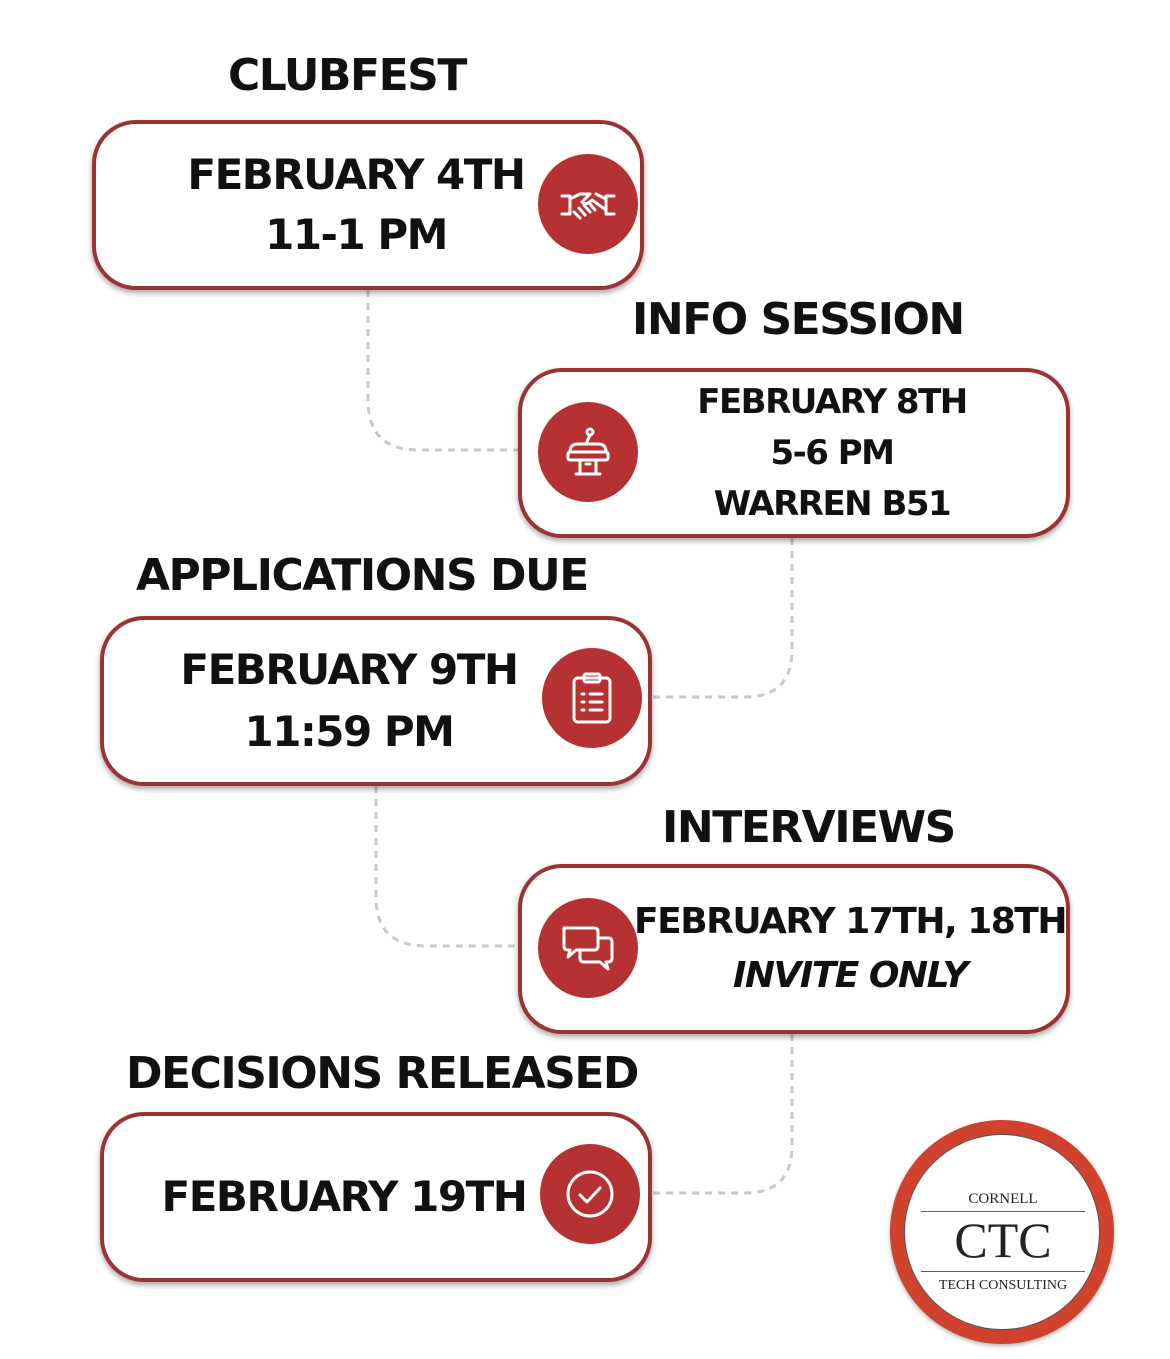 This screenshot has width=1170, height=1359. Describe the element at coordinates (1003, 1199) in the screenshot. I see `logo-top-text: CORNELL` at that location.